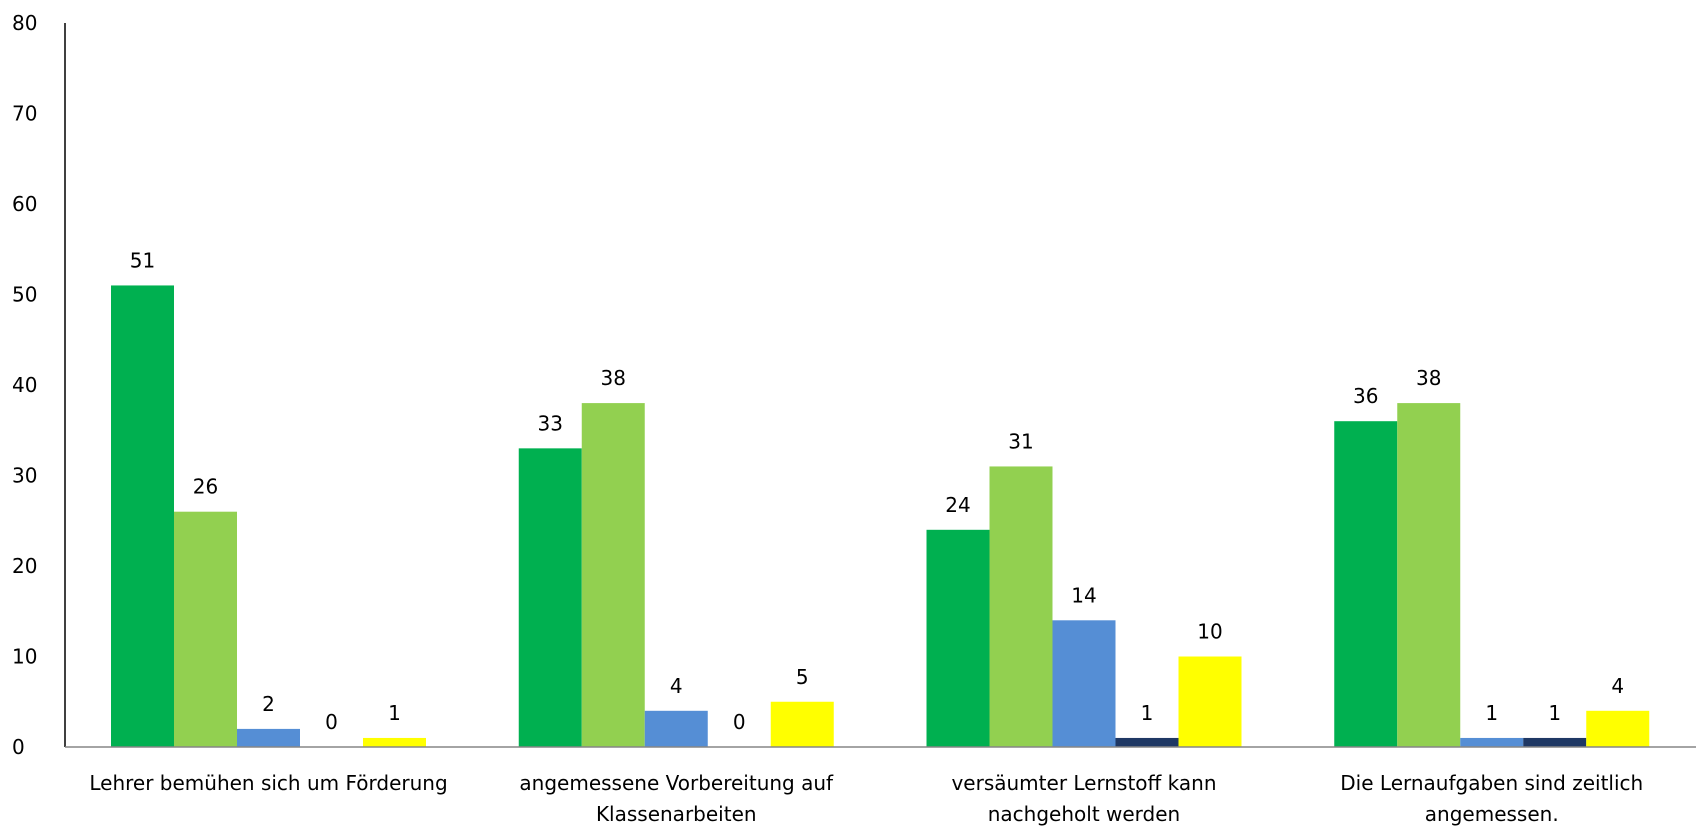 The height and width of the screenshot is (827, 1696). I want to click on data-label-cat1-s3: 2, so click(268, 704).